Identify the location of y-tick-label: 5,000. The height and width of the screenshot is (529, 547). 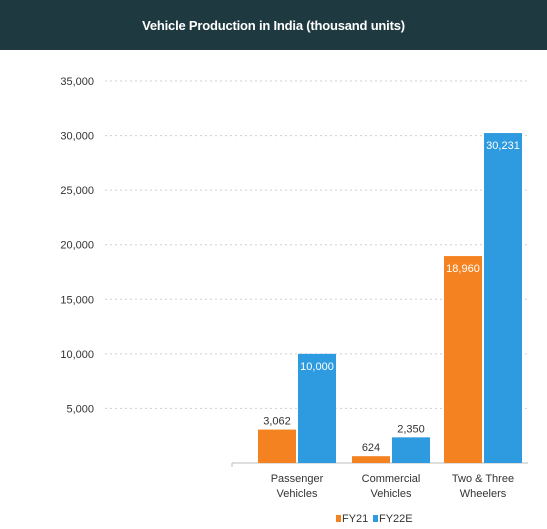
(80, 409).